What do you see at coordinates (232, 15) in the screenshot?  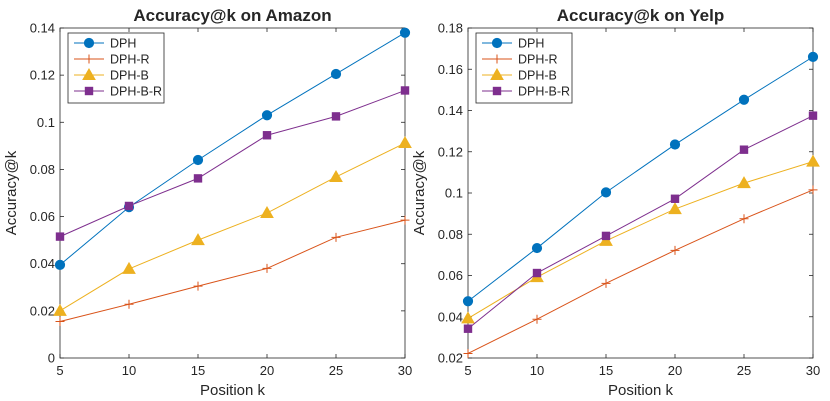 I see `chart-title: Accuracy@k on Amazon` at bounding box center [232, 15].